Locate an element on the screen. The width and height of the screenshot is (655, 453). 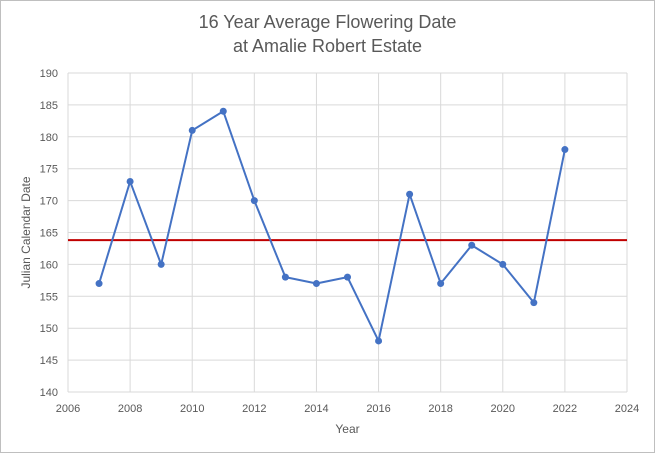
y-tick-label: 170 is located at coordinates (49, 202).